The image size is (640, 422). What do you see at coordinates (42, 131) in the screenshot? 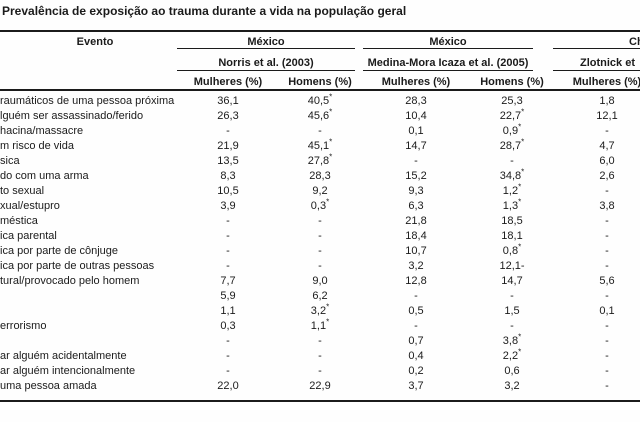
I see `event-label: hacina/massacre` at bounding box center [42, 131].